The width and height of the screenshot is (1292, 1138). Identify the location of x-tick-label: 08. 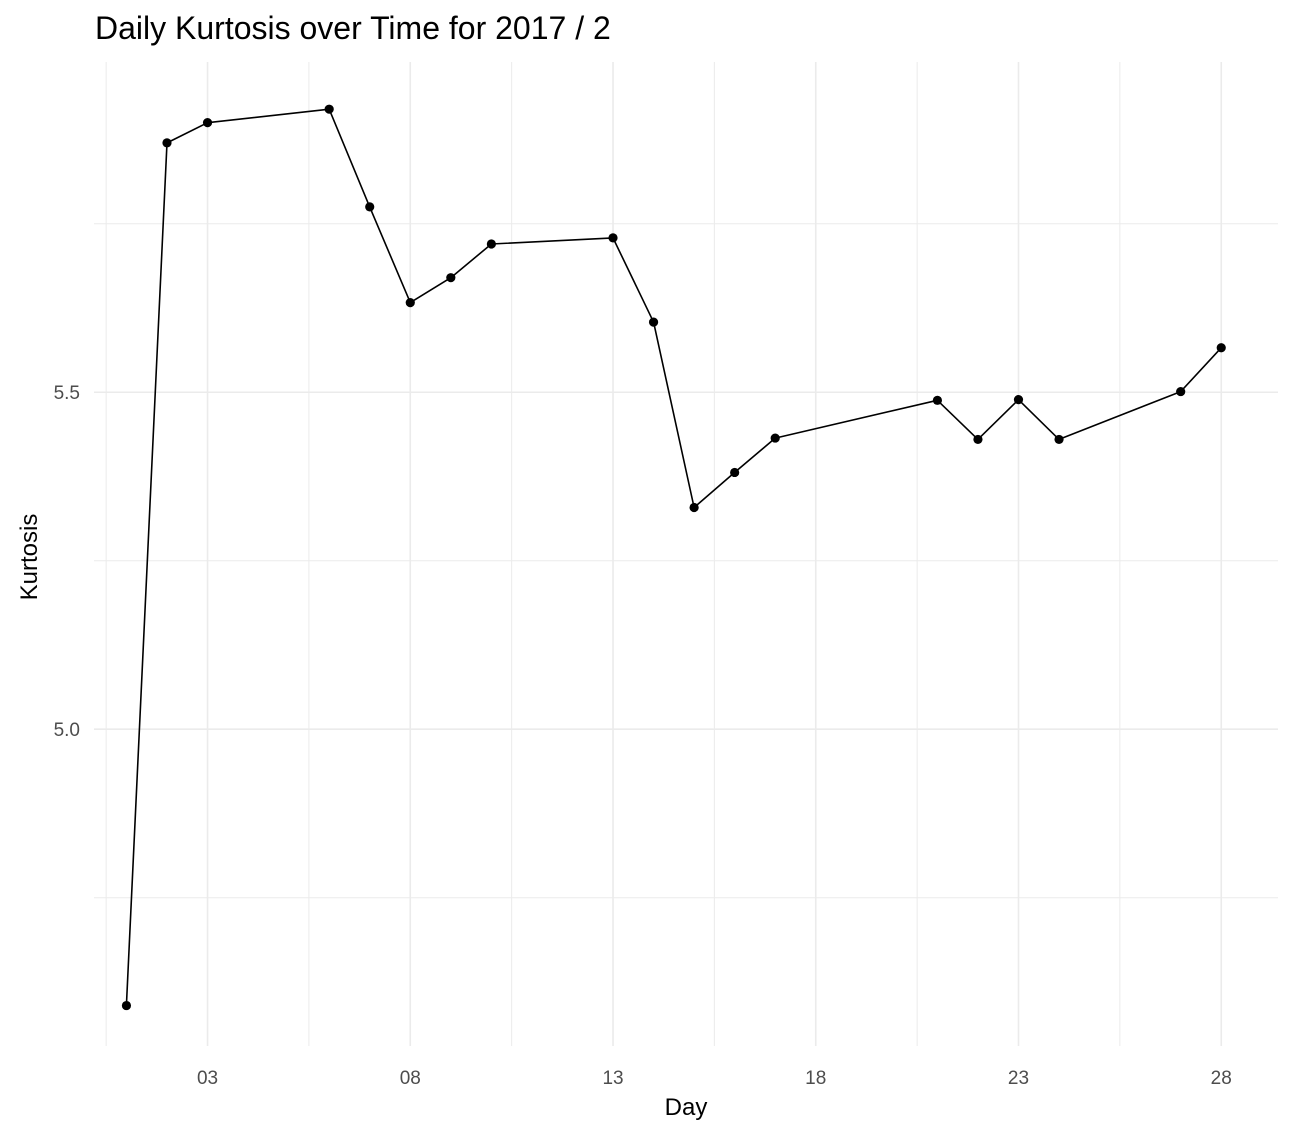
(410, 1078).